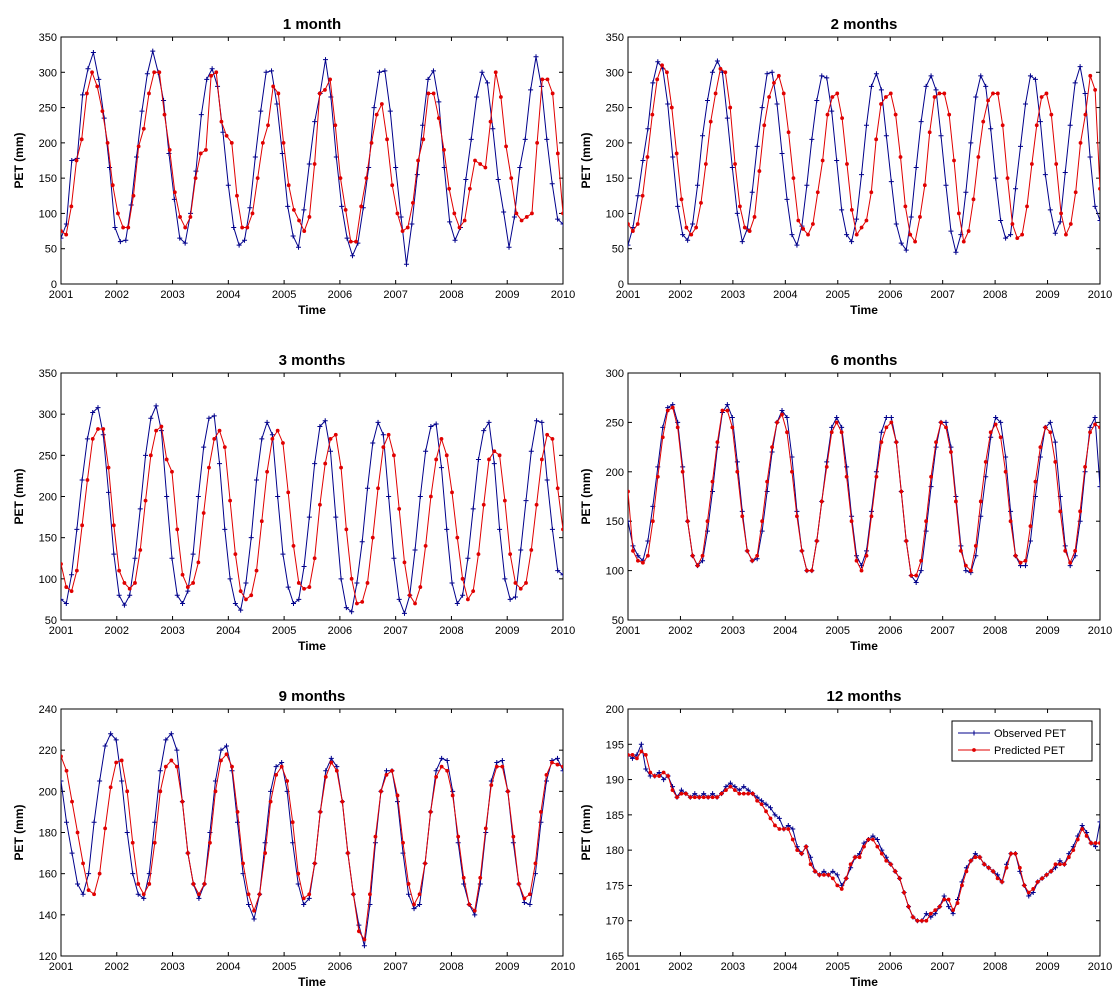 The image size is (1116, 998). What do you see at coordinates (507, 967) in the screenshot?
I see `x-tick-label: 2009` at bounding box center [507, 967].